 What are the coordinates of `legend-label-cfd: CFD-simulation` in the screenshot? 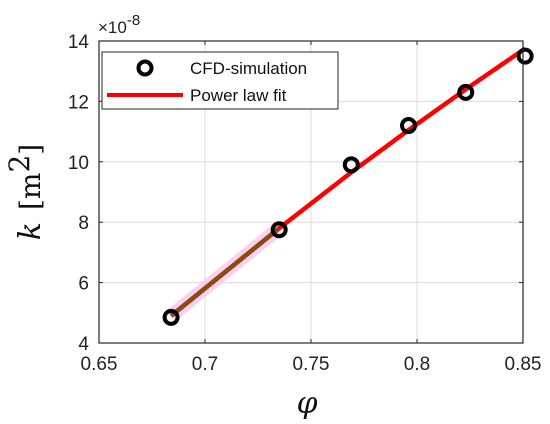 It's located at (248, 68).